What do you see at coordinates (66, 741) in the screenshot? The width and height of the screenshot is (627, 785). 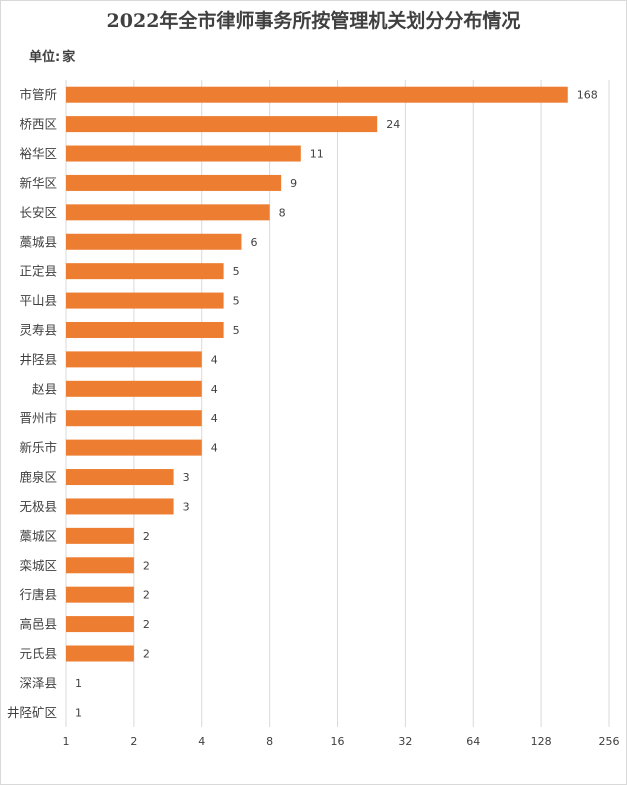 I see `x-tick-label-0: 1` at bounding box center [66, 741].